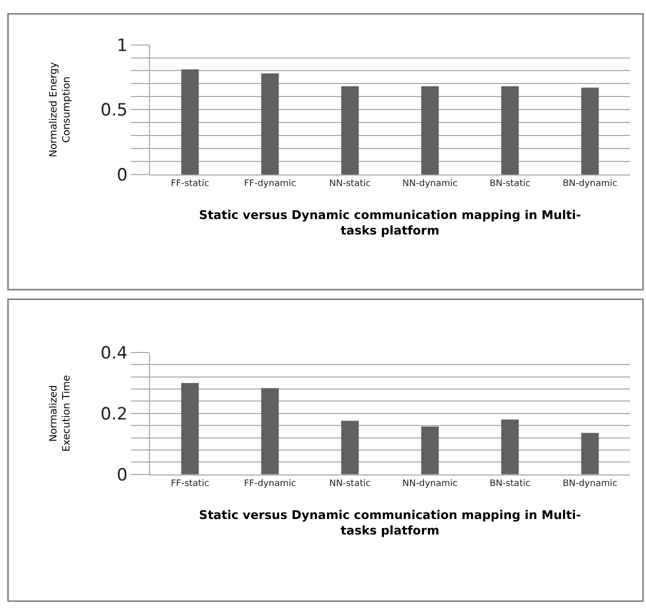 This screenshot has height=616, width=646. What do you see at coordinates (60, 413) in the screenshot?
I see `y-axis-title: Normalized Execution Time` at bounding box center [60, 413].